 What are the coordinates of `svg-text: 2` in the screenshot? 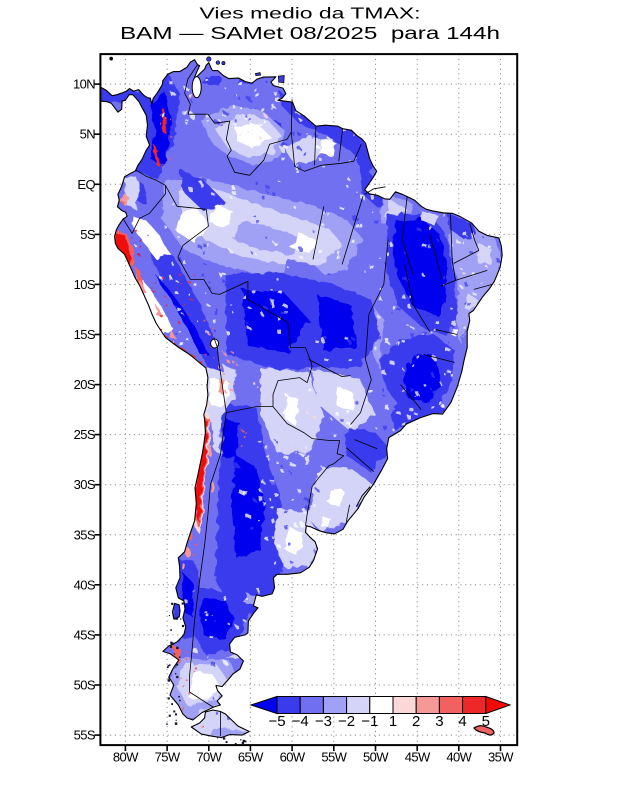 It's located at (416, 721).